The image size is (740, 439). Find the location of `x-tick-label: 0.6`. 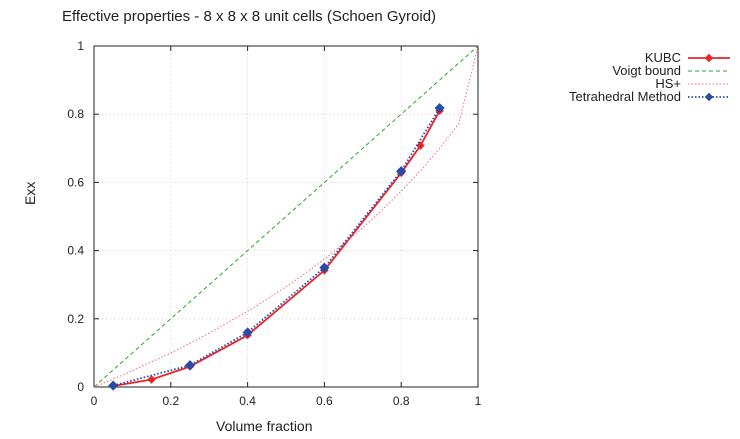

x-tick-label: 0.6 is located at coordinates (324, 401).